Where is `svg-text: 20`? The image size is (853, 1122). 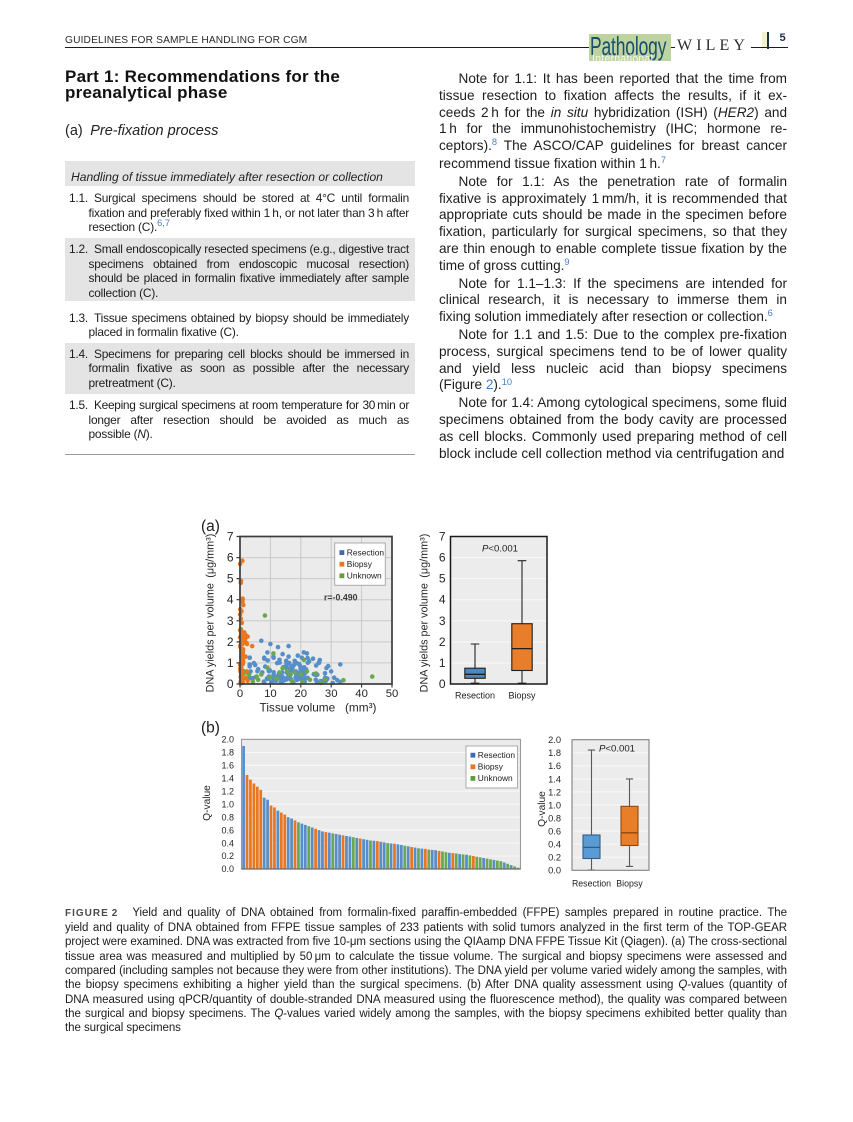 svg-text: 20 is located at coordinates (301, 694).